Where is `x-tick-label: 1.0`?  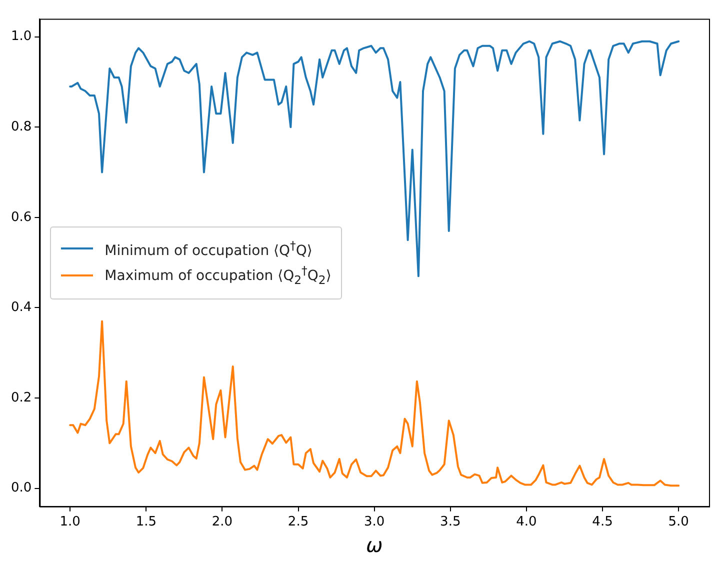 x-tick-label: 1.0 is located at coordinates (70, 522).